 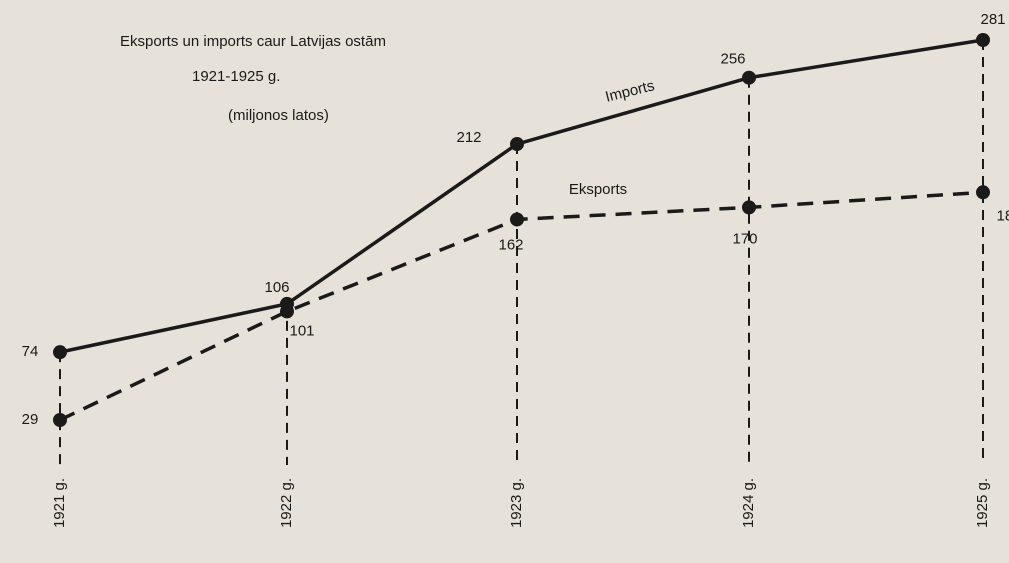 I want to click on unit-note: (miljonos latos), so click(x=278, y=115).